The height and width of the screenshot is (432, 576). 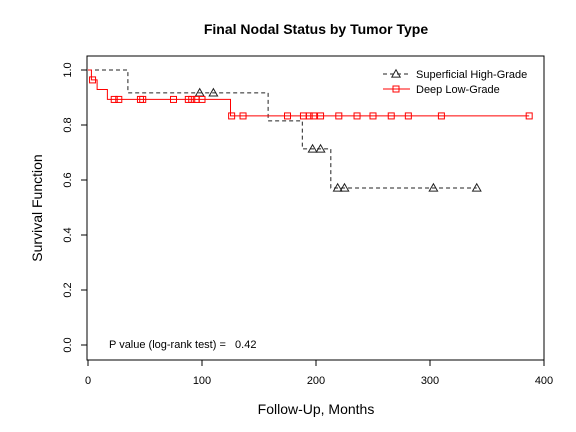 I want to click on y-tick-label: 0.2, so click(x=68, y=289).